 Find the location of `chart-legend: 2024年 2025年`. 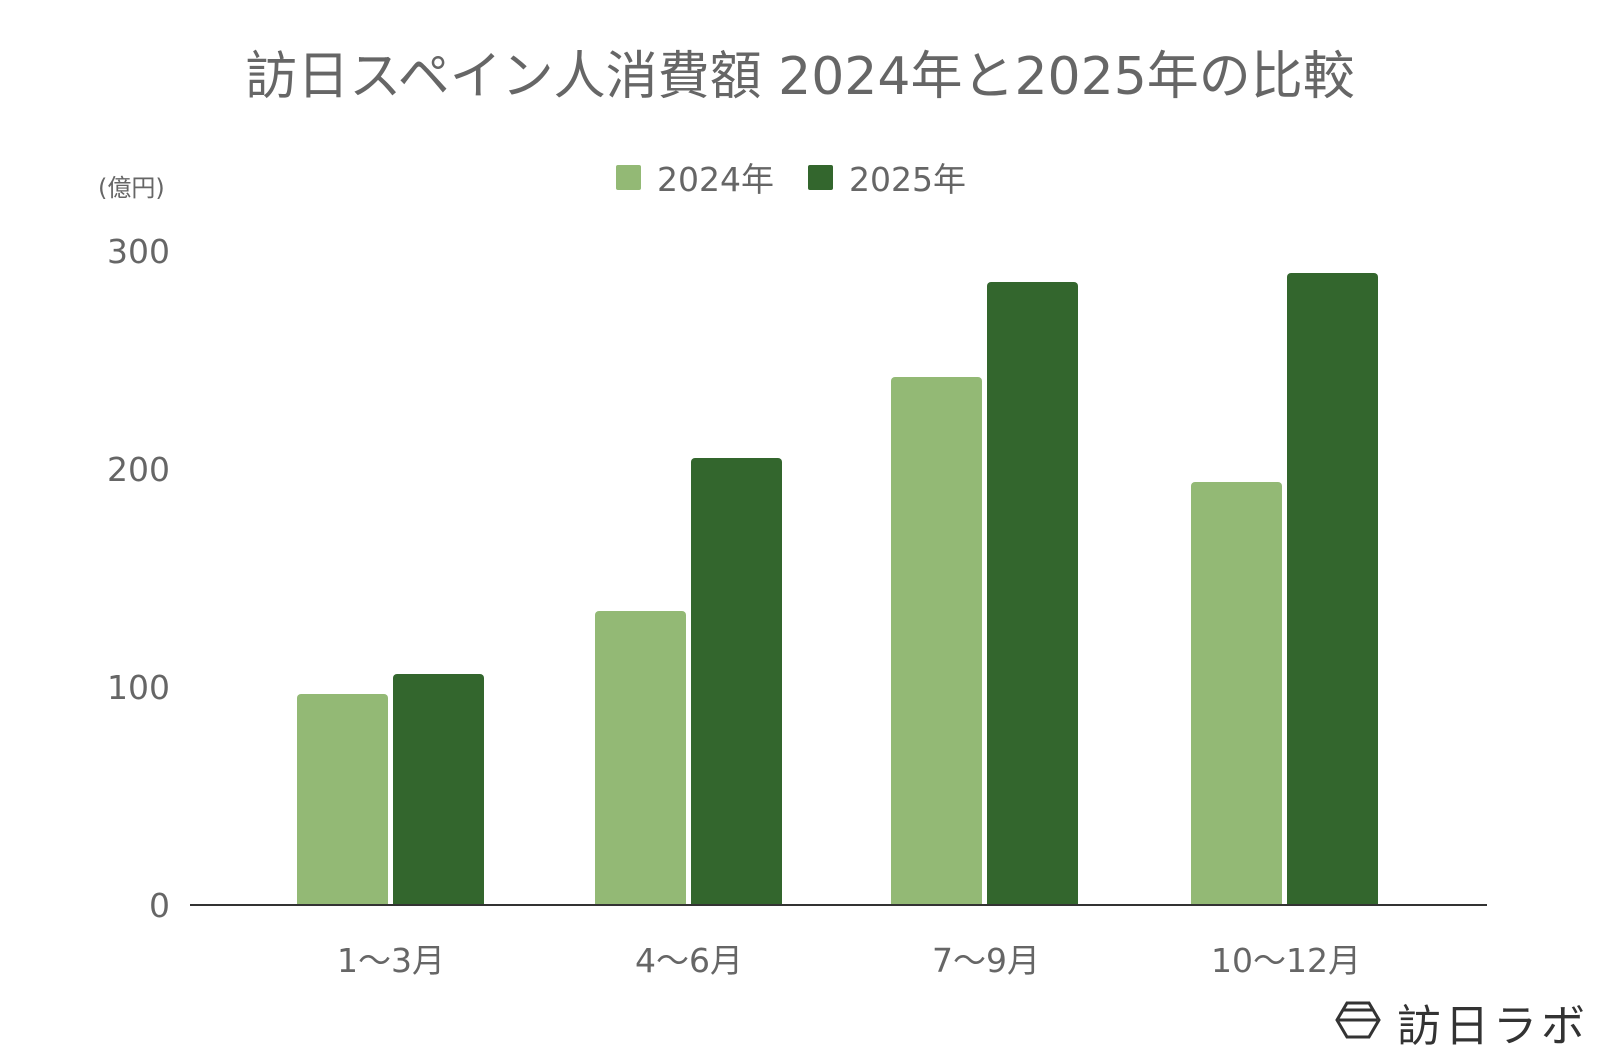

chart-legend: 2024年 2025年 is located at coordinates (808, 179).